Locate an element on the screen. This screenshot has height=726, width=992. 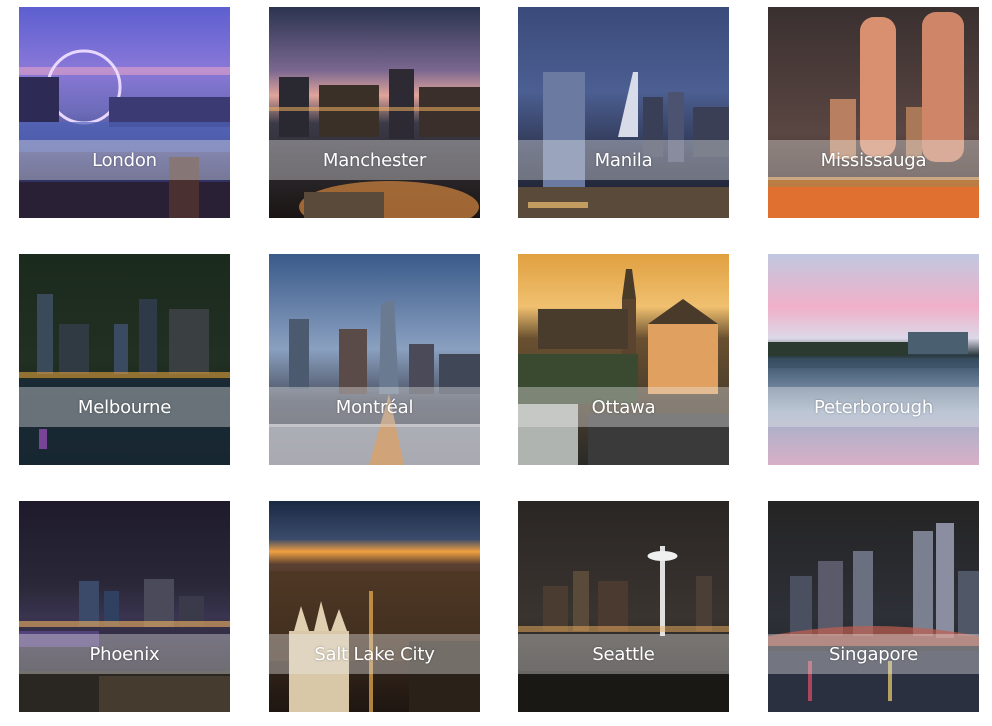
seattle-photo is located at coordinates (623, 606).